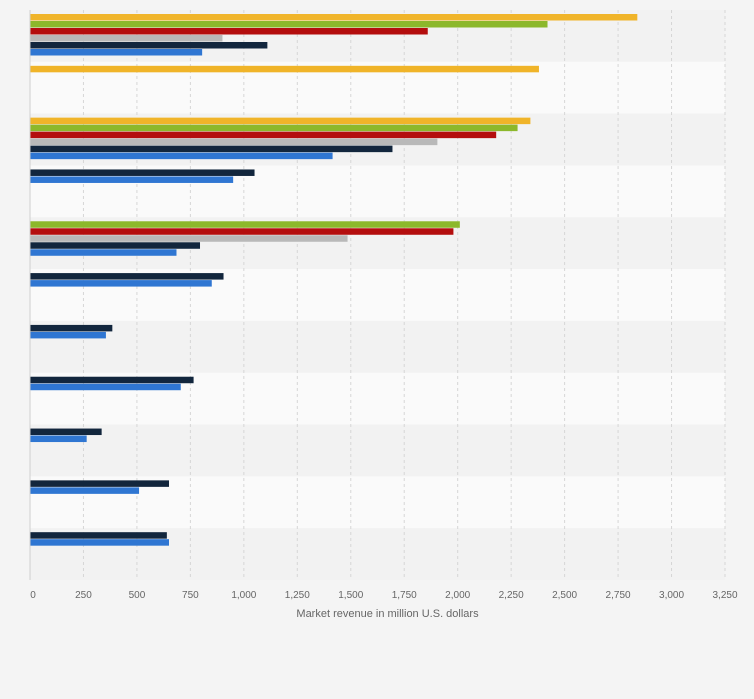 This screenshot has width=754, height=699. Describe the element at coordinates (511, 595) in the screenshot. I see `x-tick-label: 2,250` at that location.